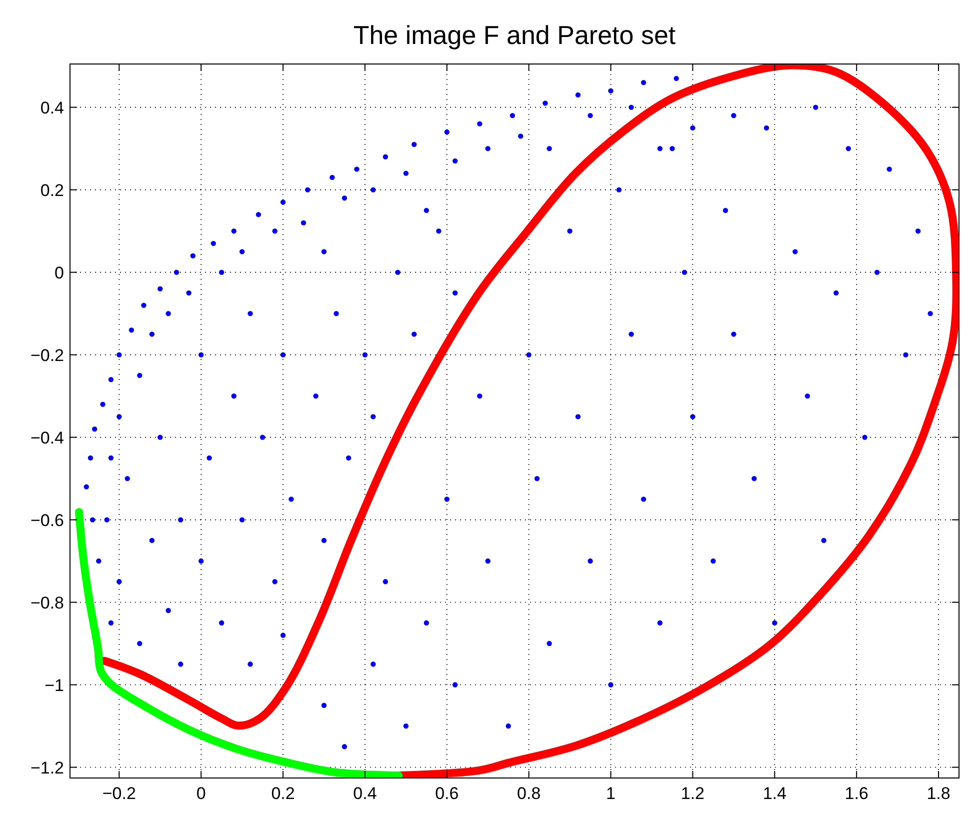 The width and height of the screenshot is (973, 816). Describe the element at coordinates (47, 768) in the screenshot. I see `y-tick-label: −1.2` at that location.